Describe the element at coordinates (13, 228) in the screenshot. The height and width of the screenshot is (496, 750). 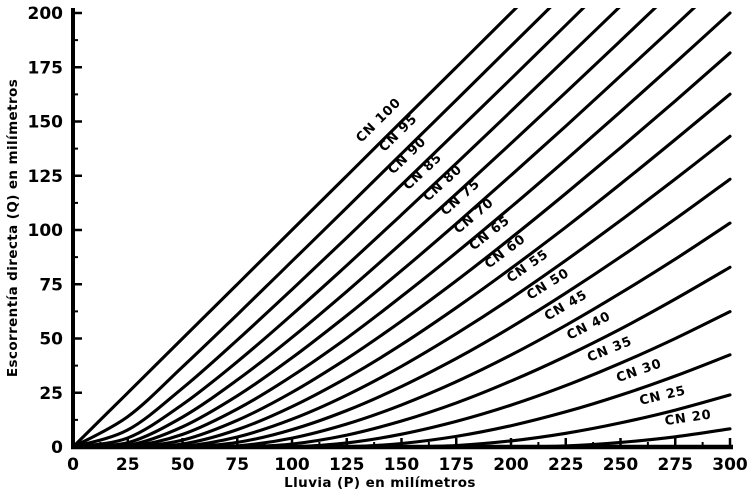
I see `y-axis-title: Escorrentía directa (Q) en milímetros` at that location.